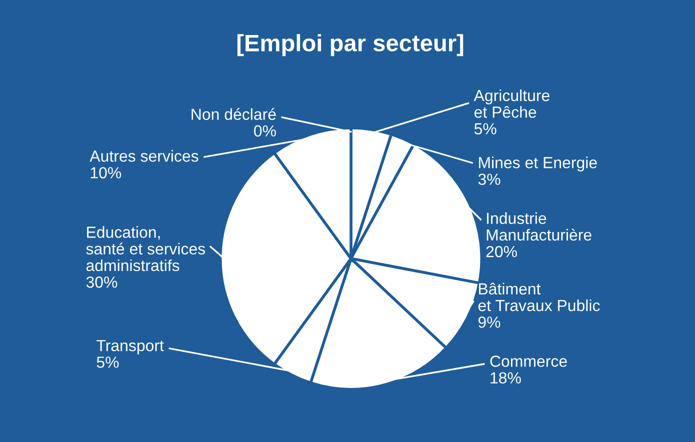  What do you see at coordinates (501, 252) in the screenshot?
I see `data-label: 20%` at bounding box center [501, 252].